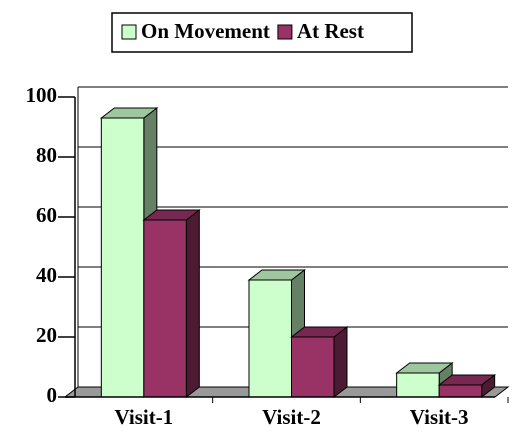 The image size is (518, 437). What do you see at coordinates (291, 417) in the screenshot?
I see `x-tick-label: Visit-2` at bounding box center [291, 417].